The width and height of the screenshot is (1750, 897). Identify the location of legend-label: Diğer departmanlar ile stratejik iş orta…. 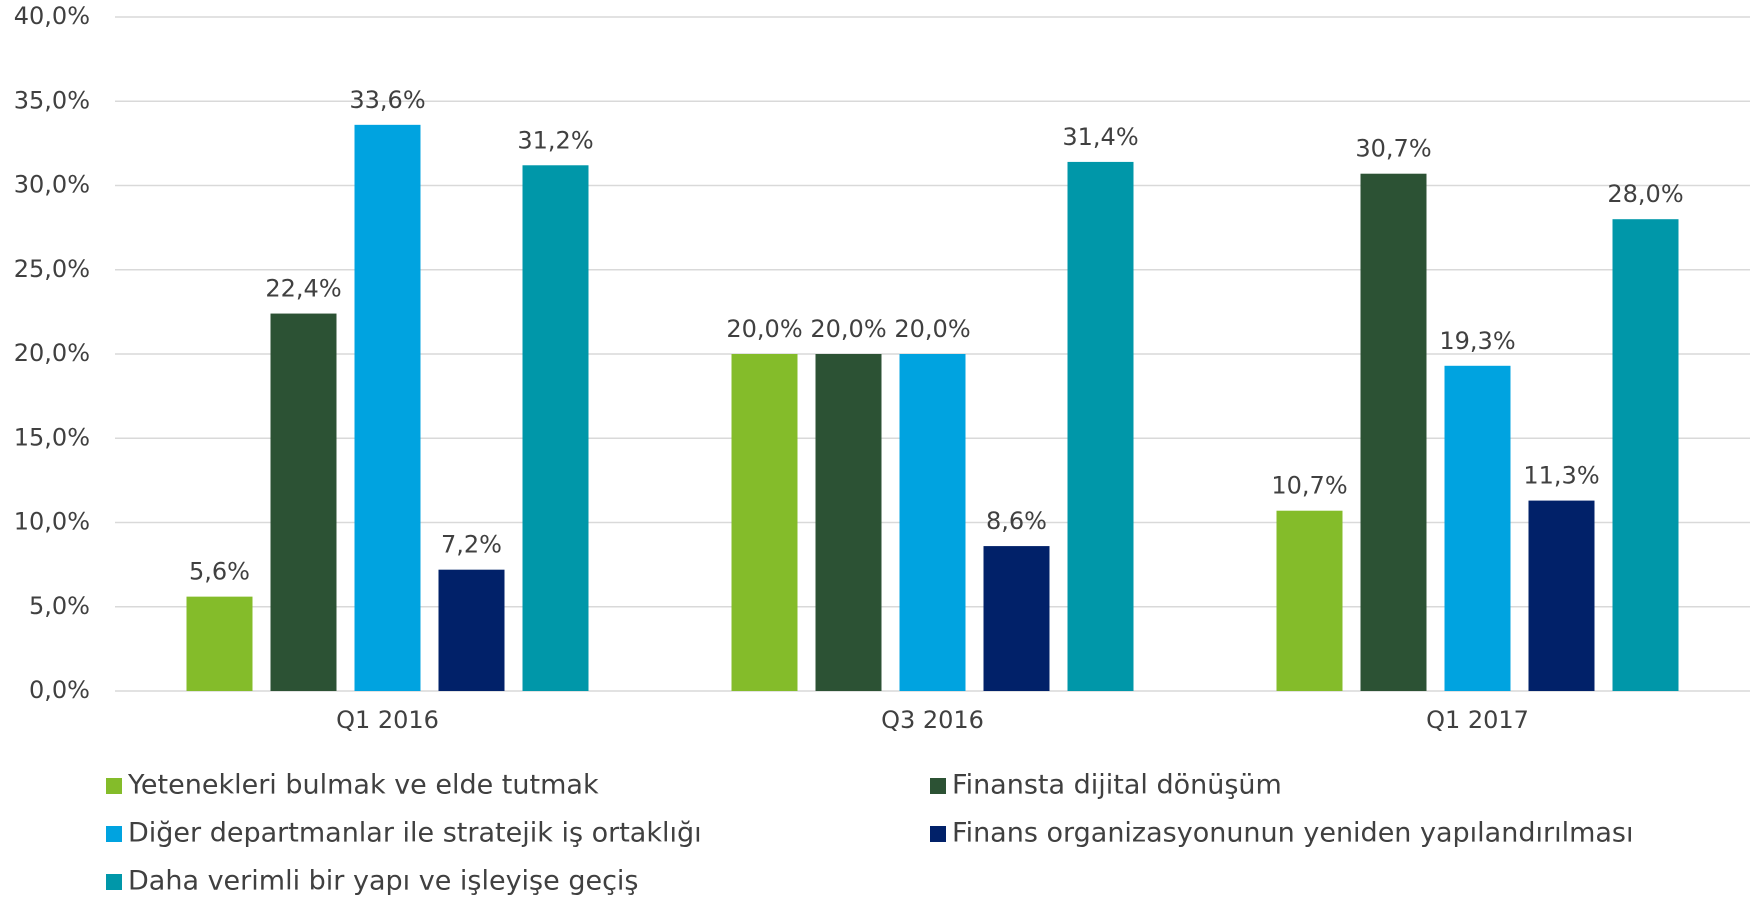
(415, 833).